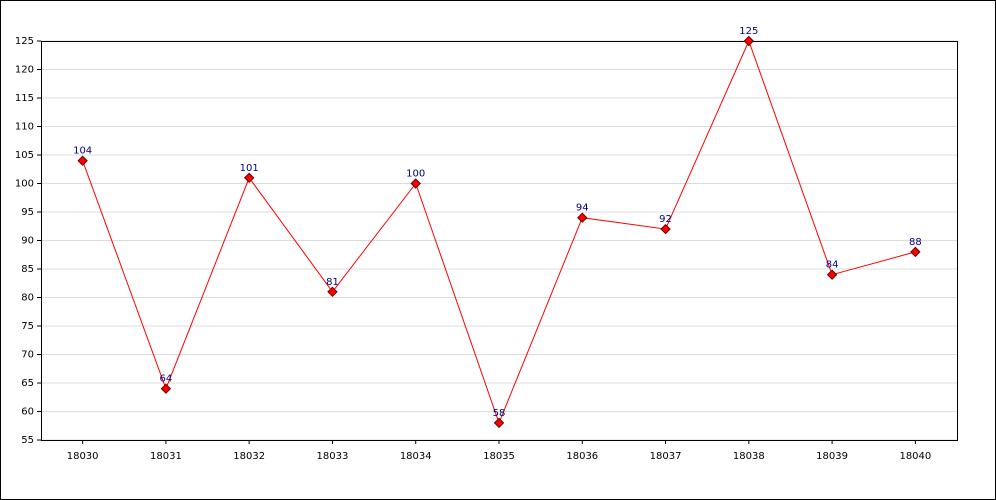  Describe the element at coordinates (582, 208) in the screenshot. I see `value-label: 94` at that location.